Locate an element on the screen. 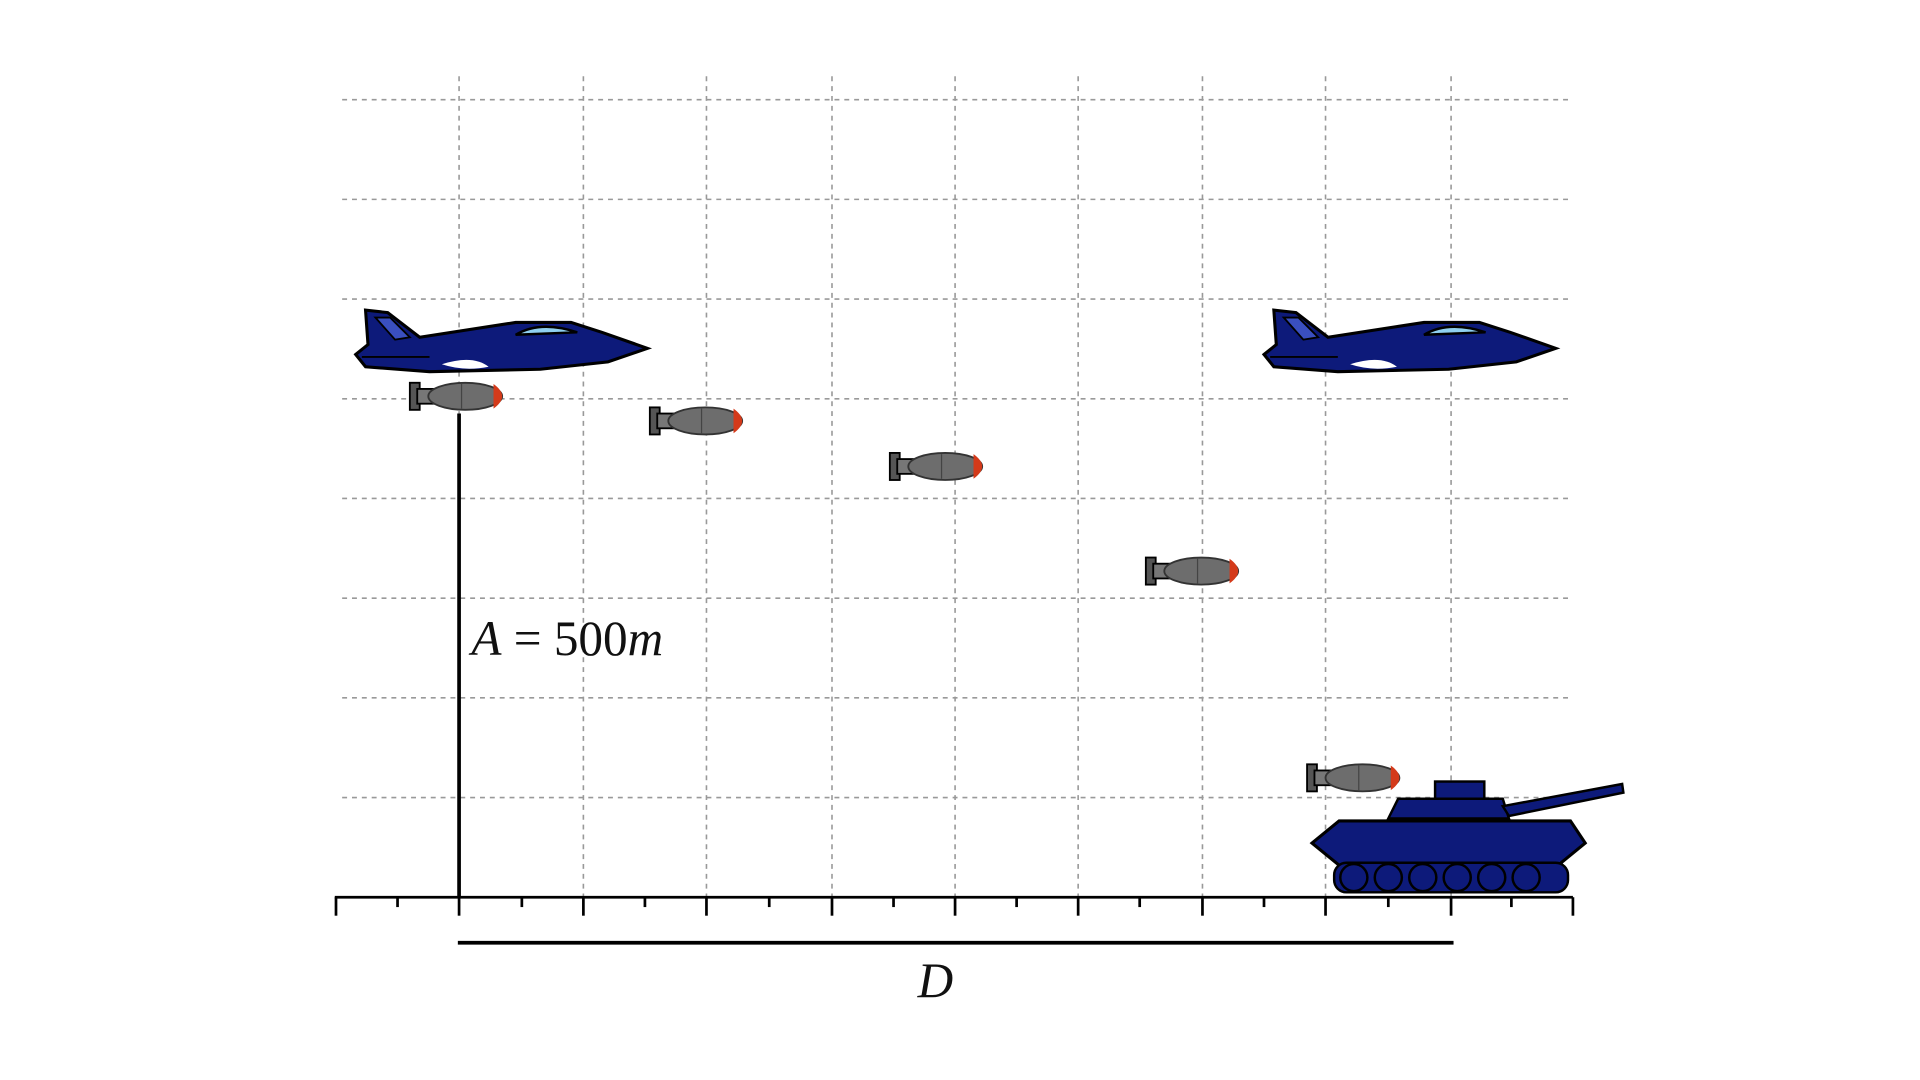  plane-end is located at coordinates (1410, 341).